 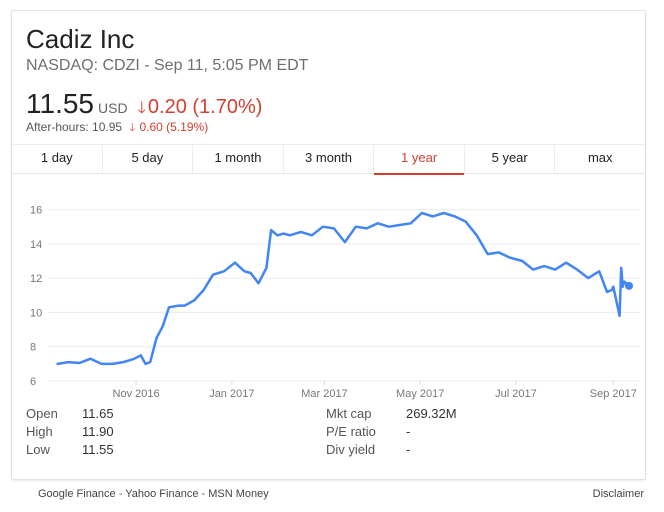 What do you see at coordinates (57, 159) in the screenshot?
I see `tab-1-day: 1 day` at bounding box center [57, 159].